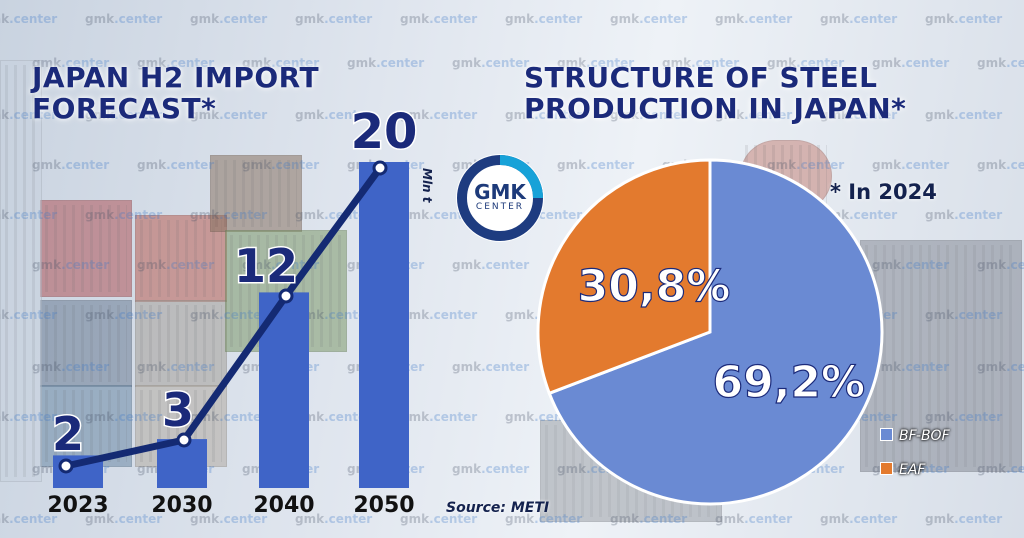 The height and width of the screenshot is (538, 1024). What do you see at coordinates (500, 207) in the screenshot?
I see `logo-sub-text: CENTER` at bounding box center [500, 207].